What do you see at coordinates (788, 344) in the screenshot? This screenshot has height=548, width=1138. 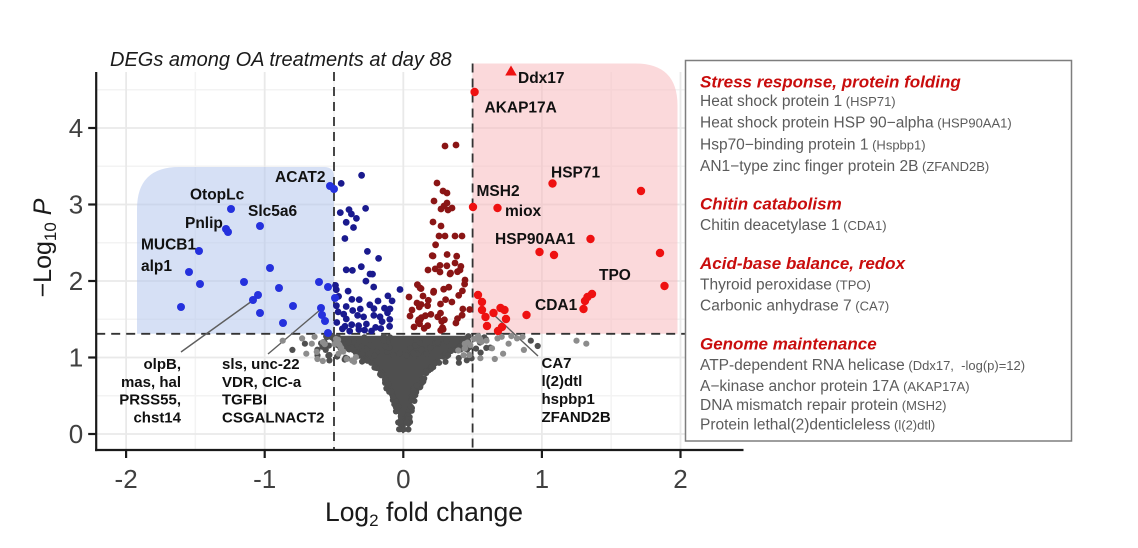 I see `svg-text: Genome maintenance` at bounding box center [788, 344].